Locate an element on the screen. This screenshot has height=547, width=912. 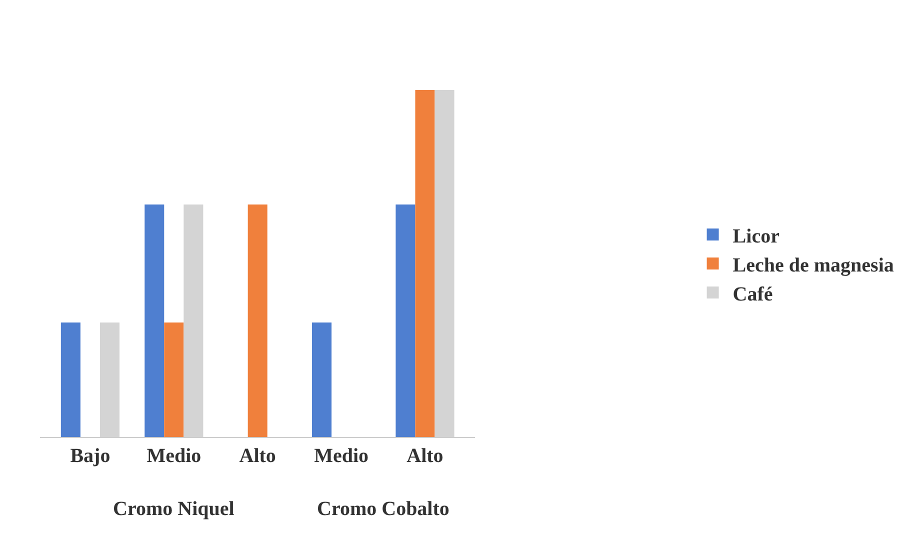
x-tick-label: Bajo is located at coordinates (90, 456).